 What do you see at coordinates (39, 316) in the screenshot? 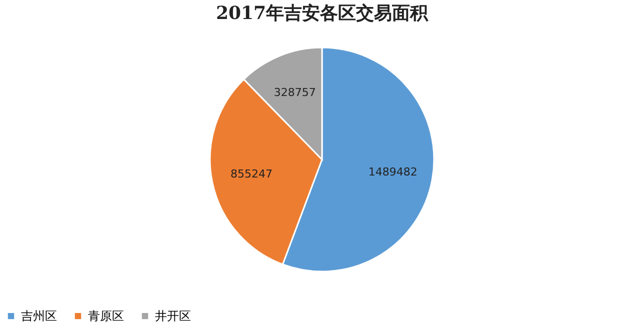
I see `legend-label: 吉州区` at bounding box center [39, 316].